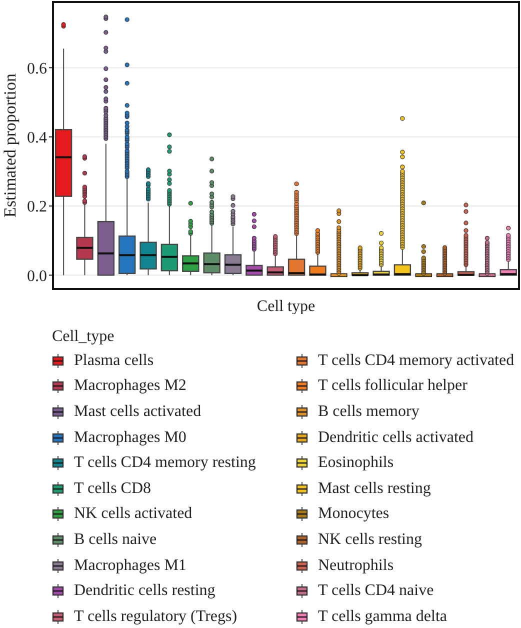 Image resolution: width=521 pixels, height=628 pixels. Describe the element at coordinates (396, 437) in the screenshot. I see `legend-label: Dendritic cells activated` at that location.